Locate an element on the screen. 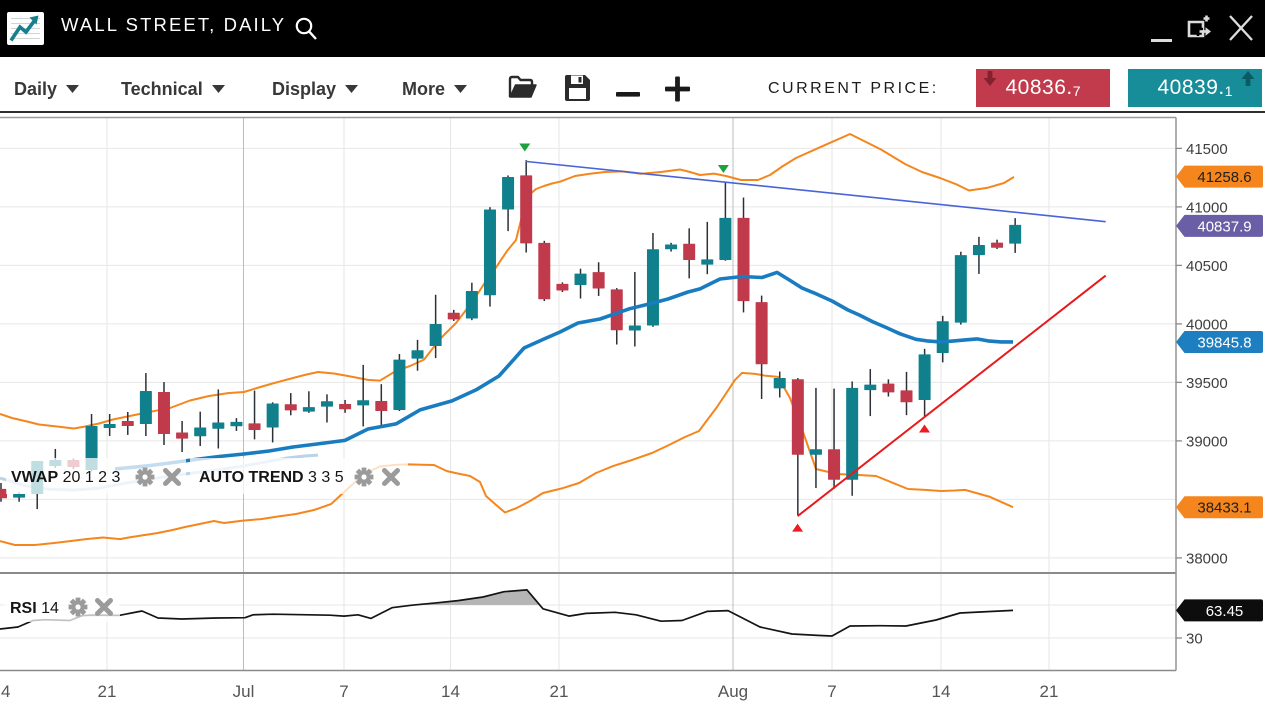  buy-price-button: 40839. 1 is located at coordinates (1195, 88).